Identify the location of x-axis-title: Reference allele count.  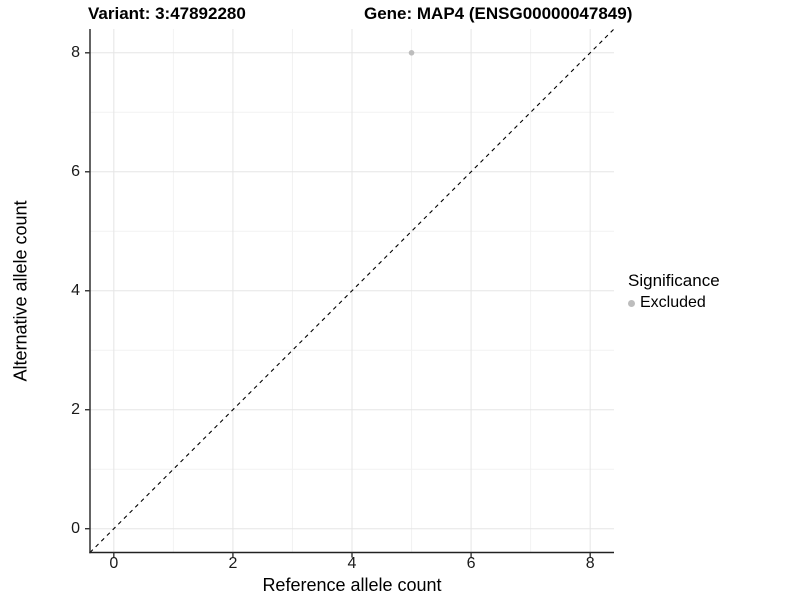
(352, 585).